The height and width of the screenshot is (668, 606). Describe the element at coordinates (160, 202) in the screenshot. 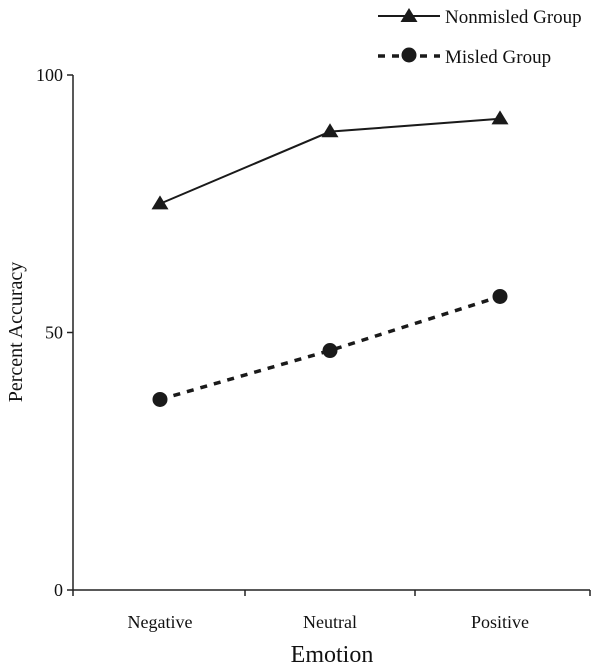

I see `data-point-nonmisled-negative` at that location.